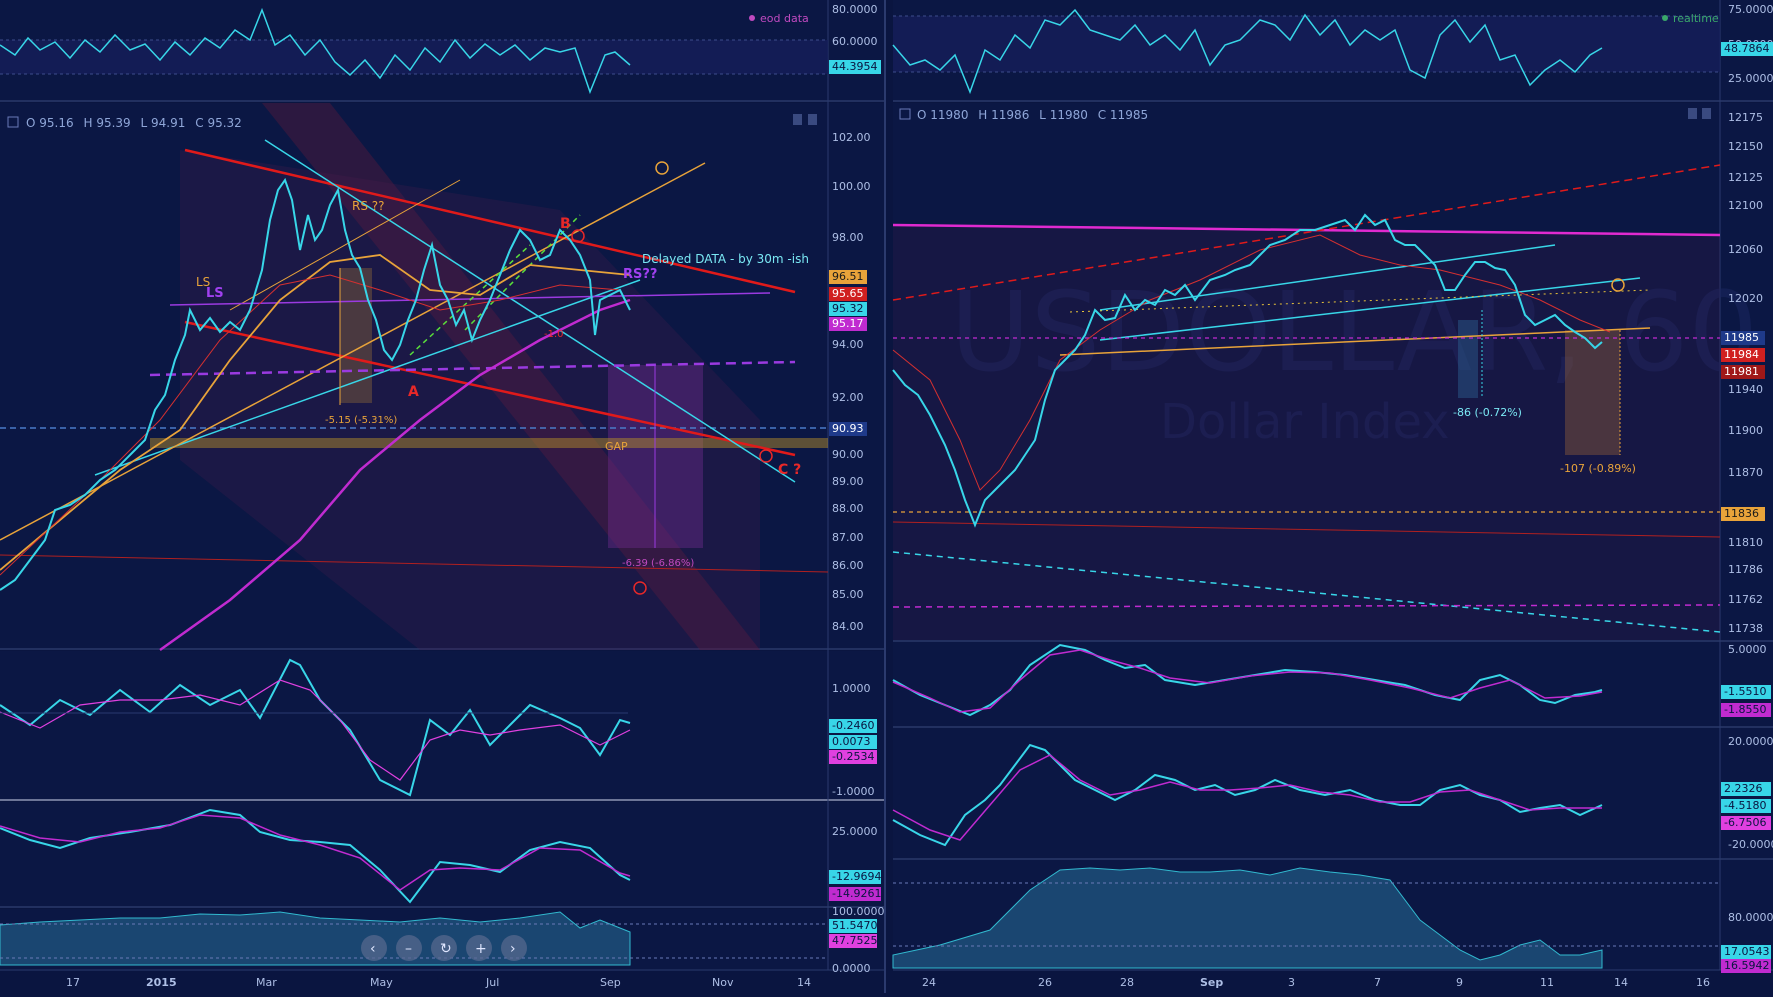 This screenshot has height=997, width=1773. I want to click on right-price-tag: 11985, so click(1743, 338).